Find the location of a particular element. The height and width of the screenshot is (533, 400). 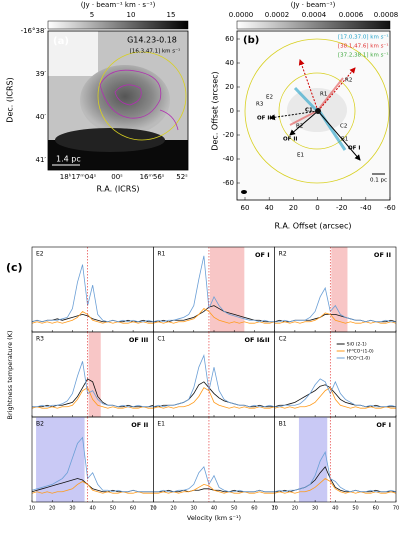

colorbar-tick: 0.0002 is located at coordinates (277, 15).